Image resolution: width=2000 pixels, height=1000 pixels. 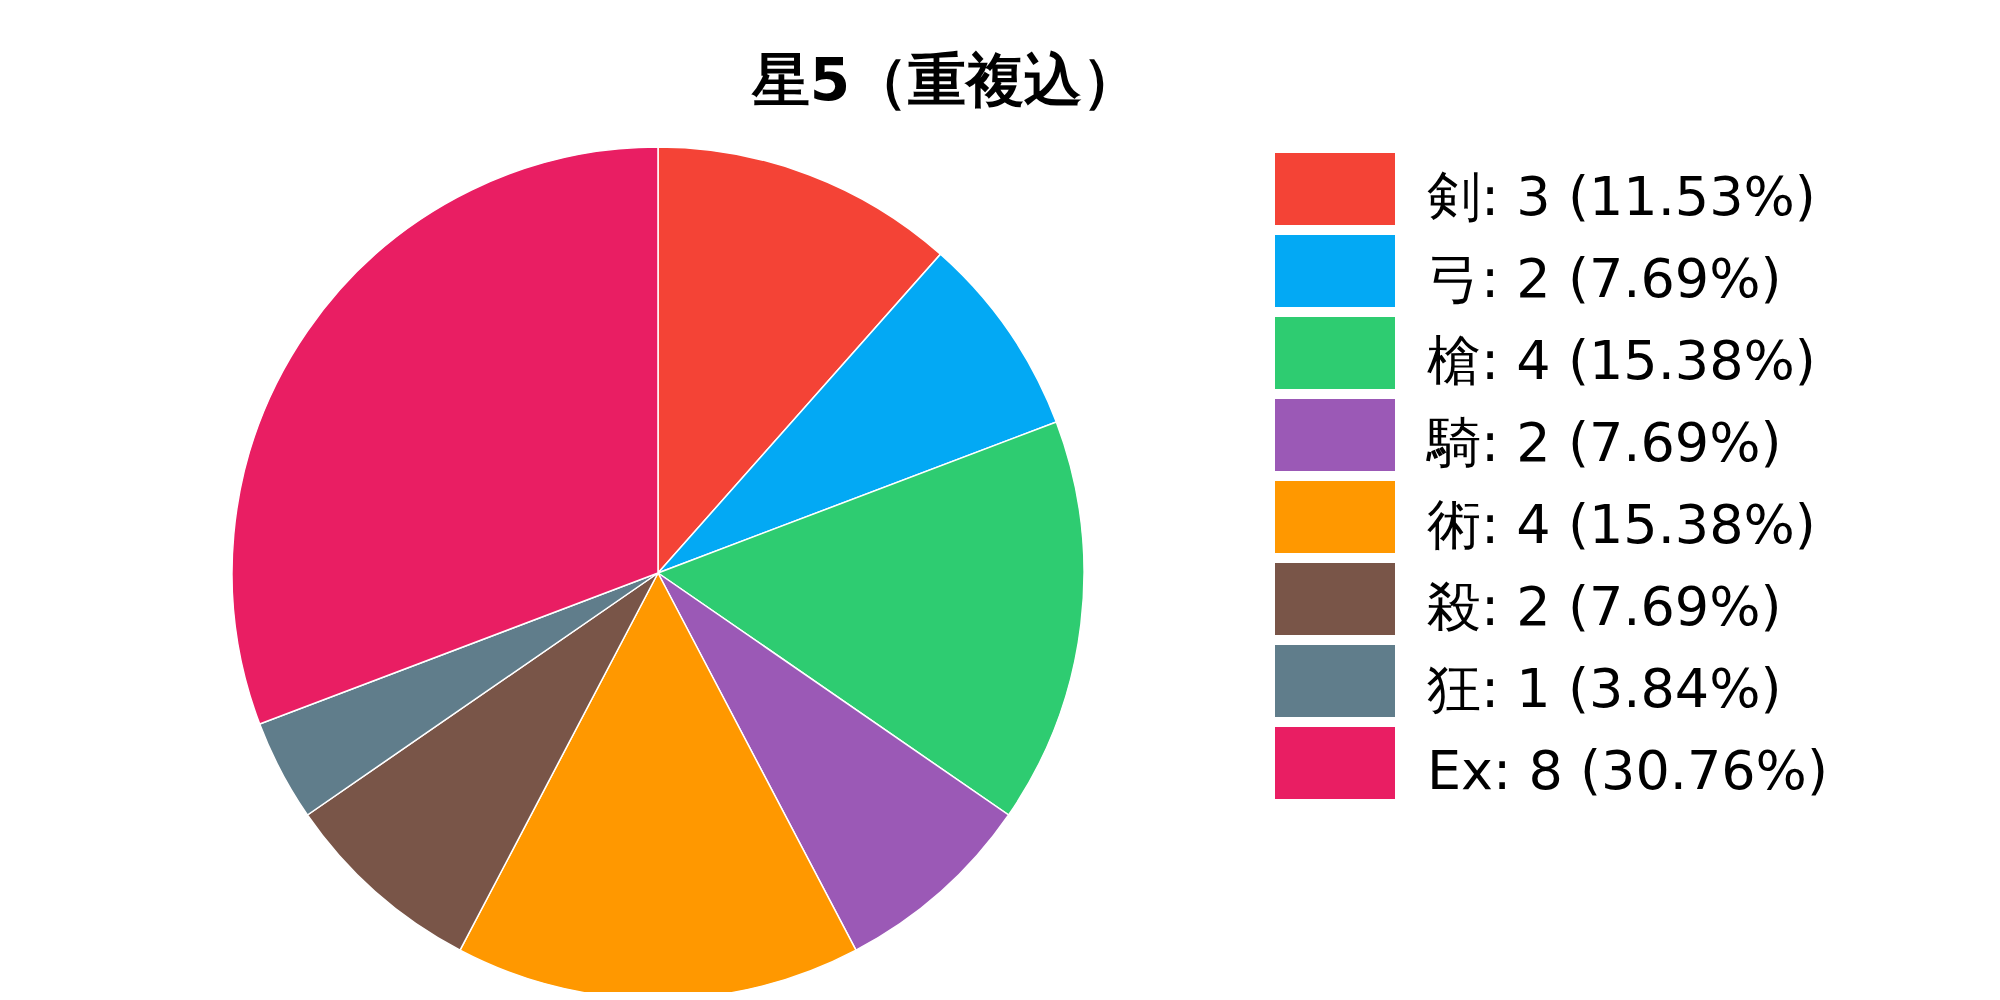 What do you see at coordinates (945, 80) in the screenshot?
I see `chart-title: 星5（重複込）` at bounding box center [945, 80].